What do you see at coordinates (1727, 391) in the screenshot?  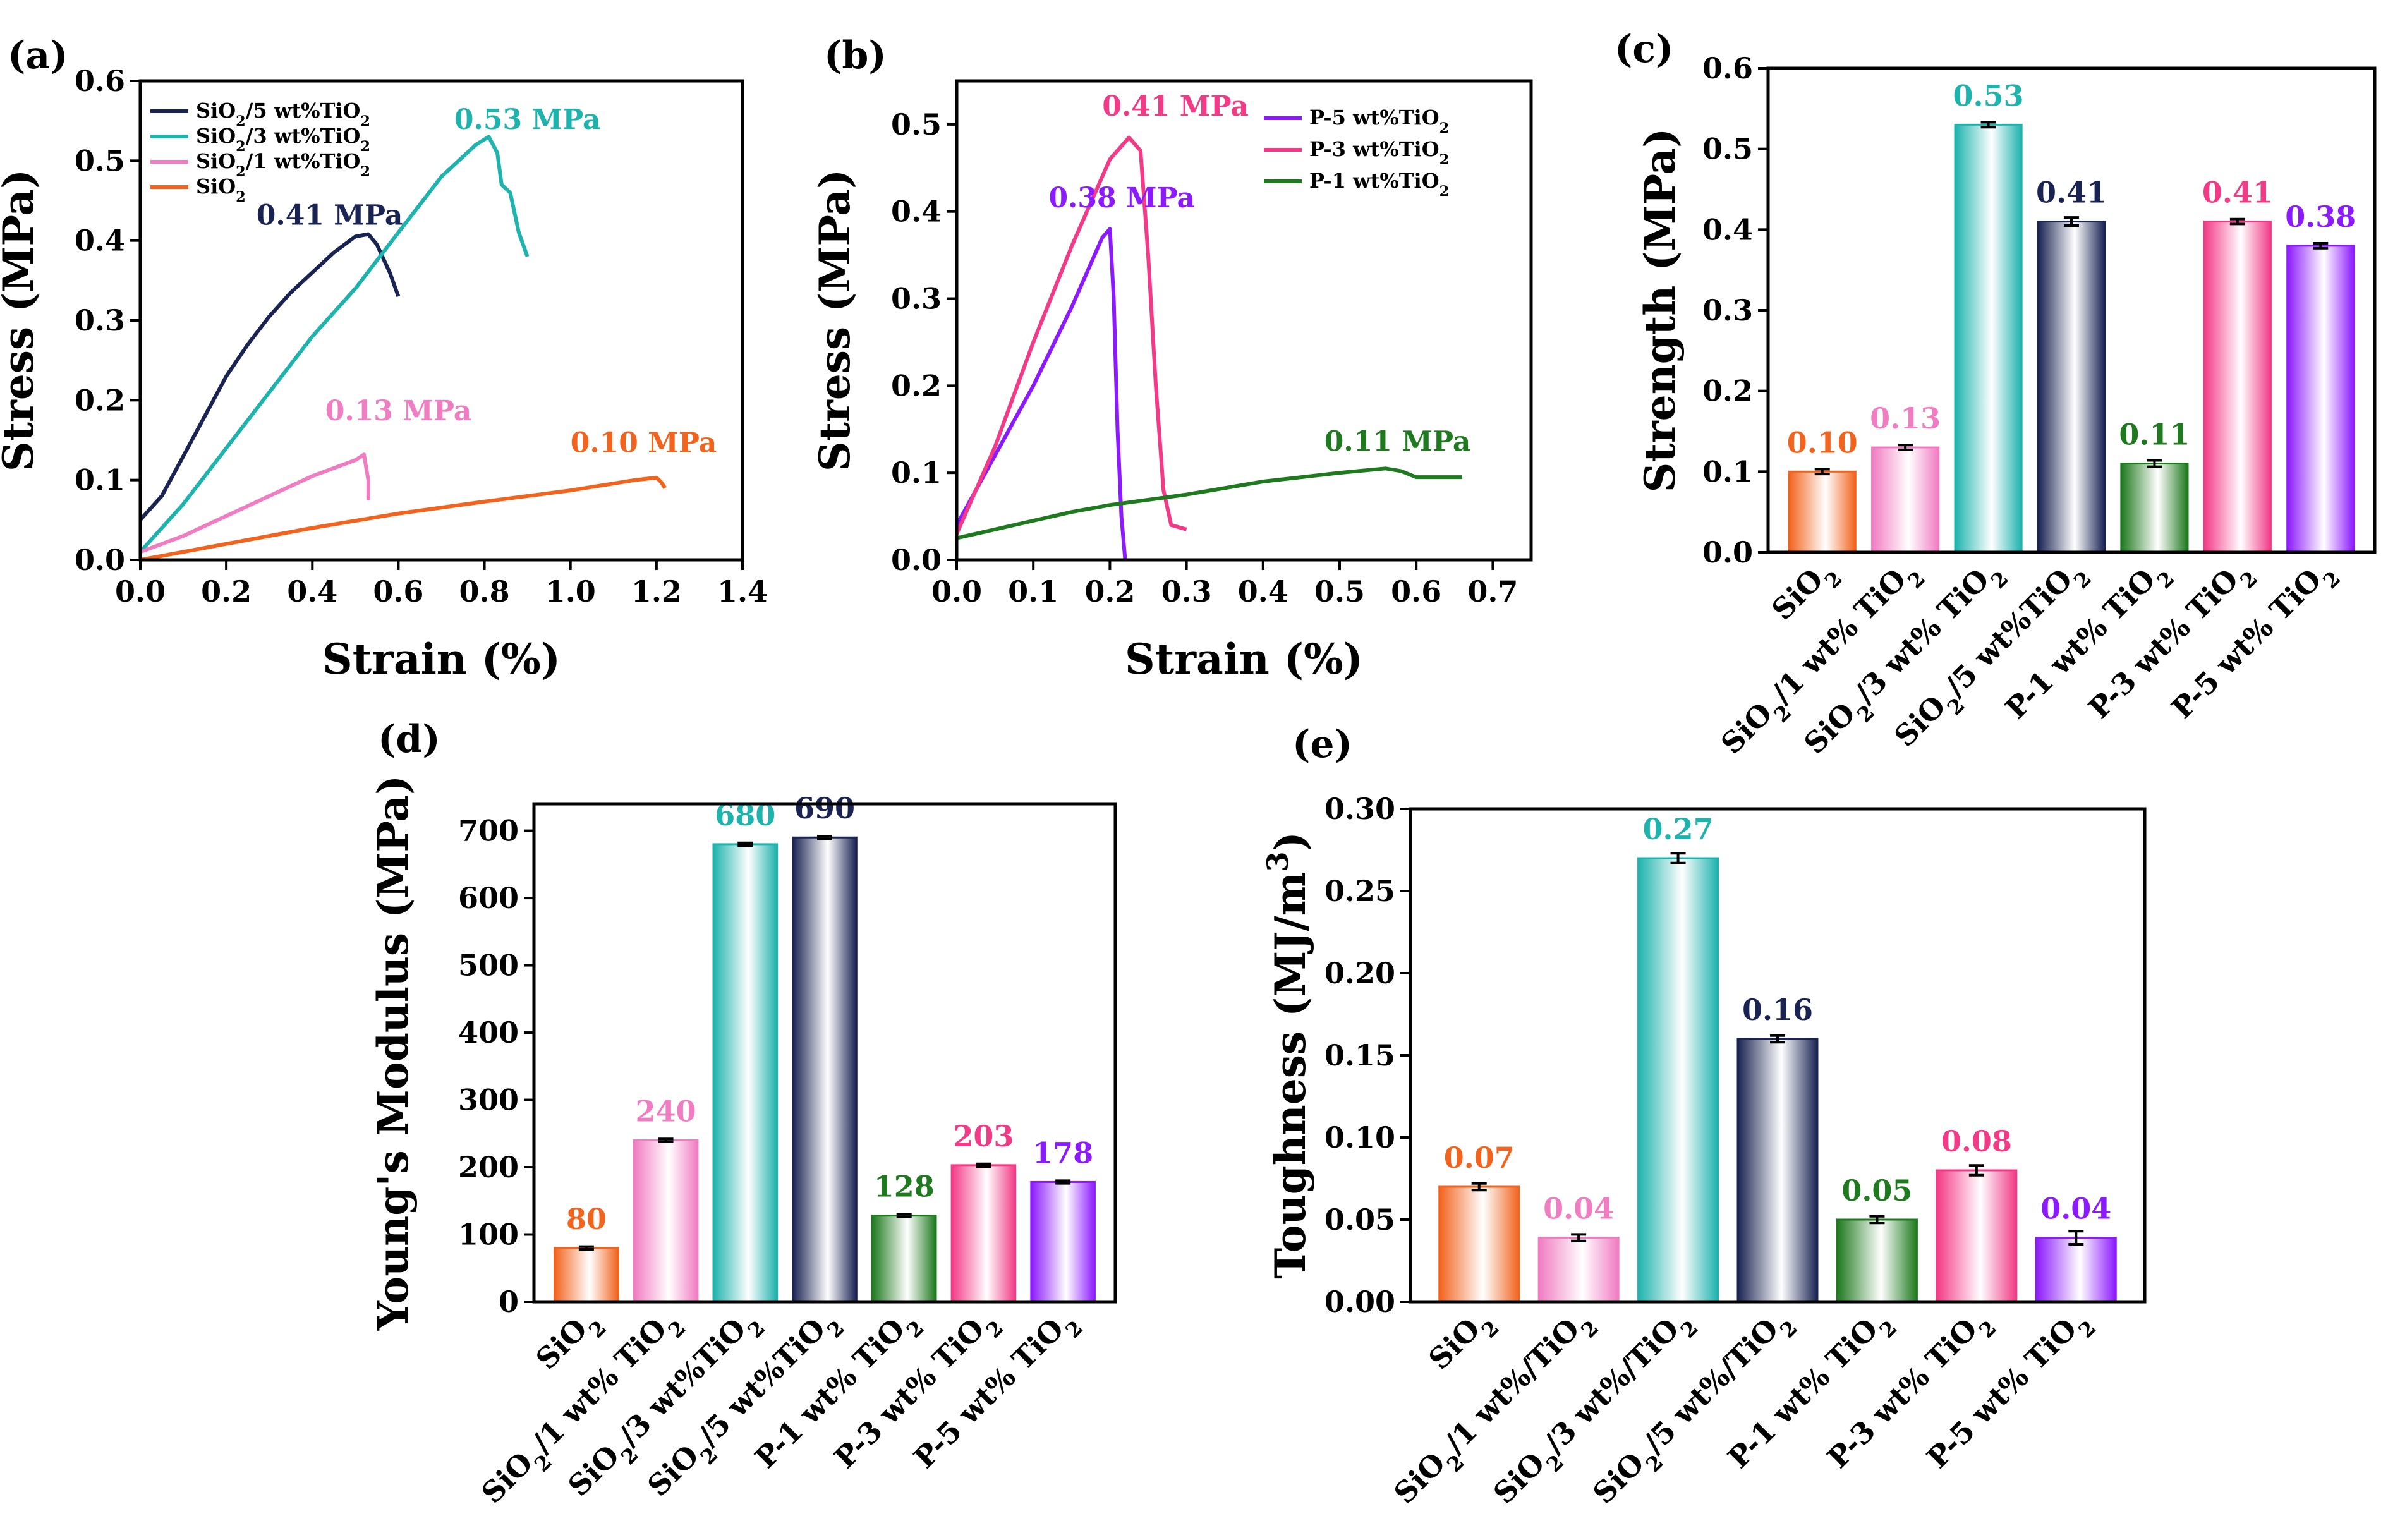 I see `y-tick-label: 0.2` at bounding box center [1727, 391].